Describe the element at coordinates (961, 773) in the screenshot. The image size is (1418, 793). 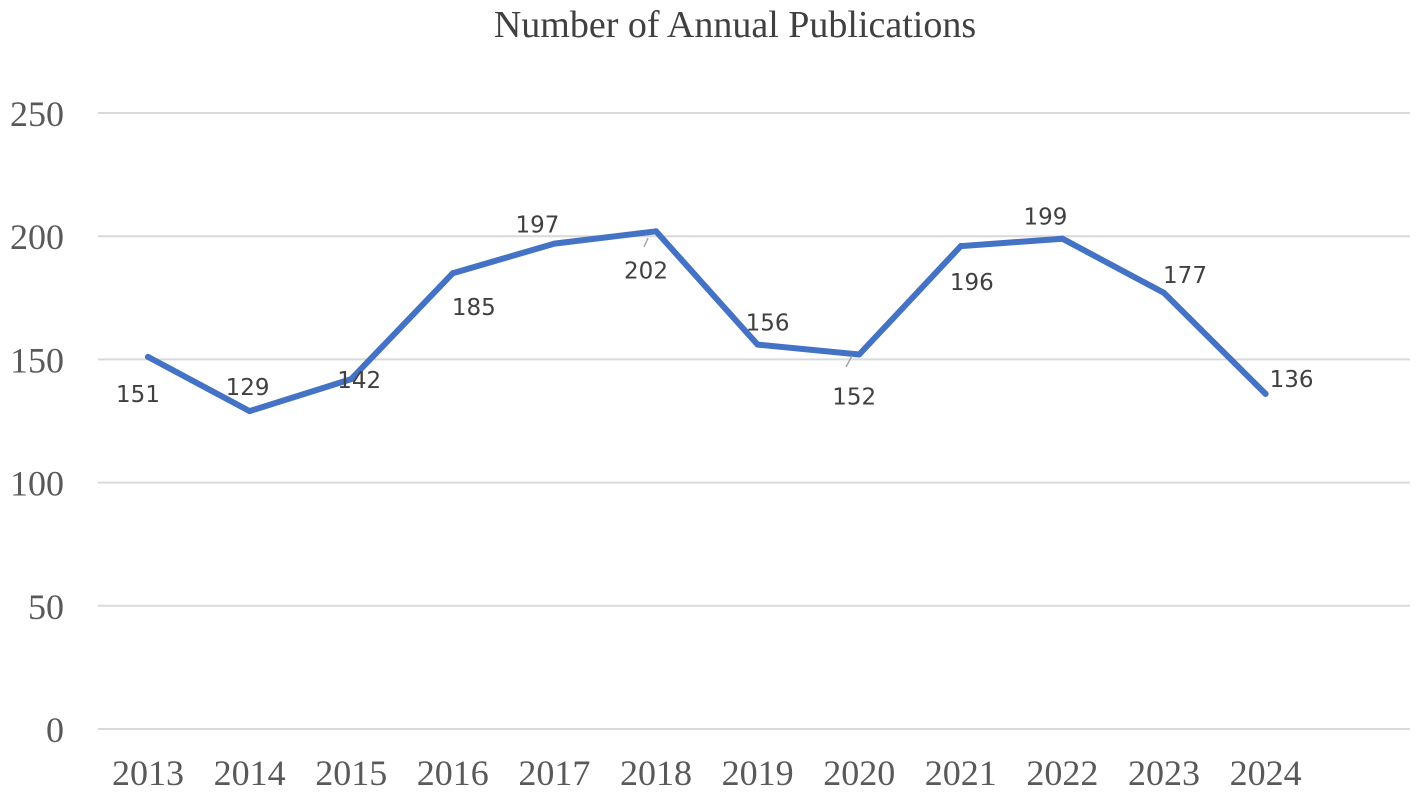
I see `x-tick-label: 2021` at that location.